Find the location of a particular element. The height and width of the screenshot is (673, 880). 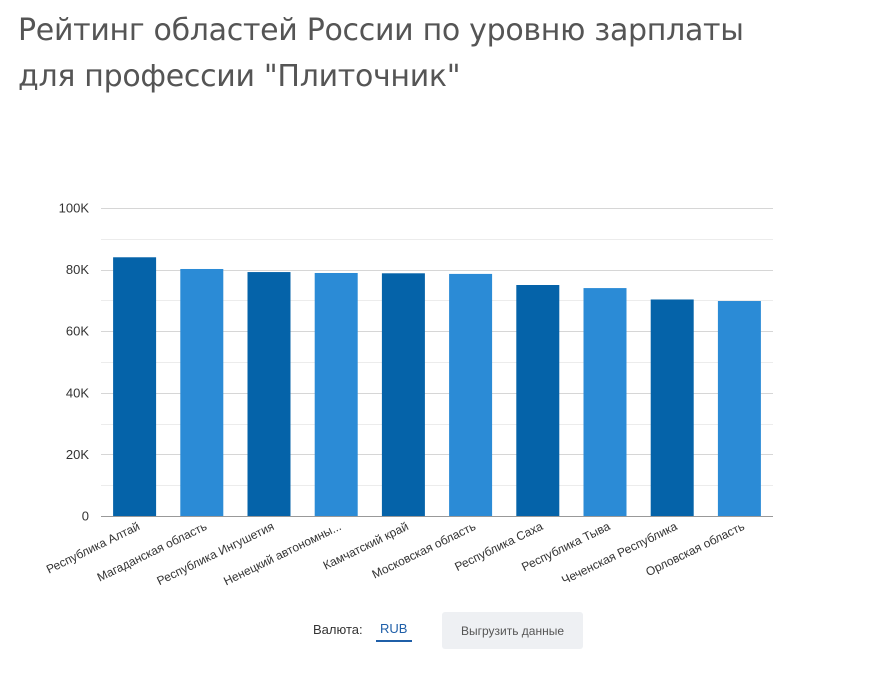

x-tick-label: Чеченская Республика is located at coordinates (619, 553).